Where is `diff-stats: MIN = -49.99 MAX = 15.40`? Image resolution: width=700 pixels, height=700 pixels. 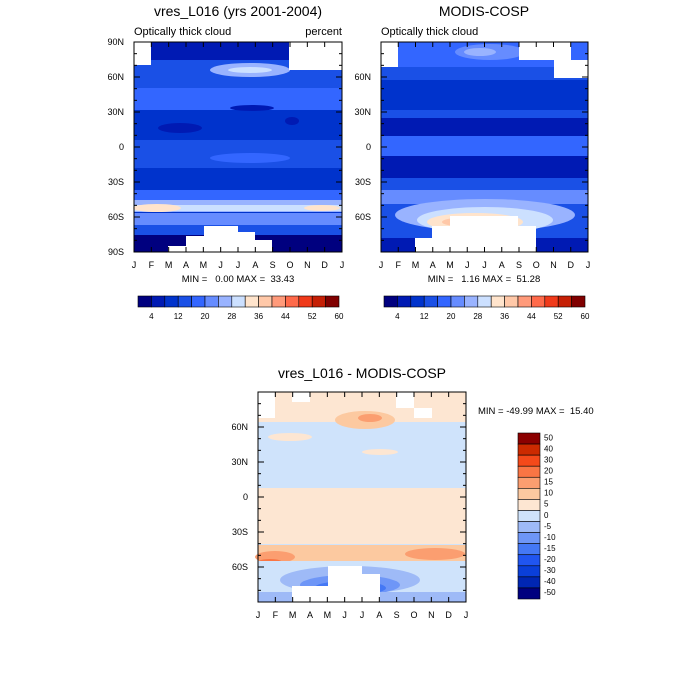 diff-stats: MIN = -49.99 MAX = 15.40 is located at coordinates (536, 411).